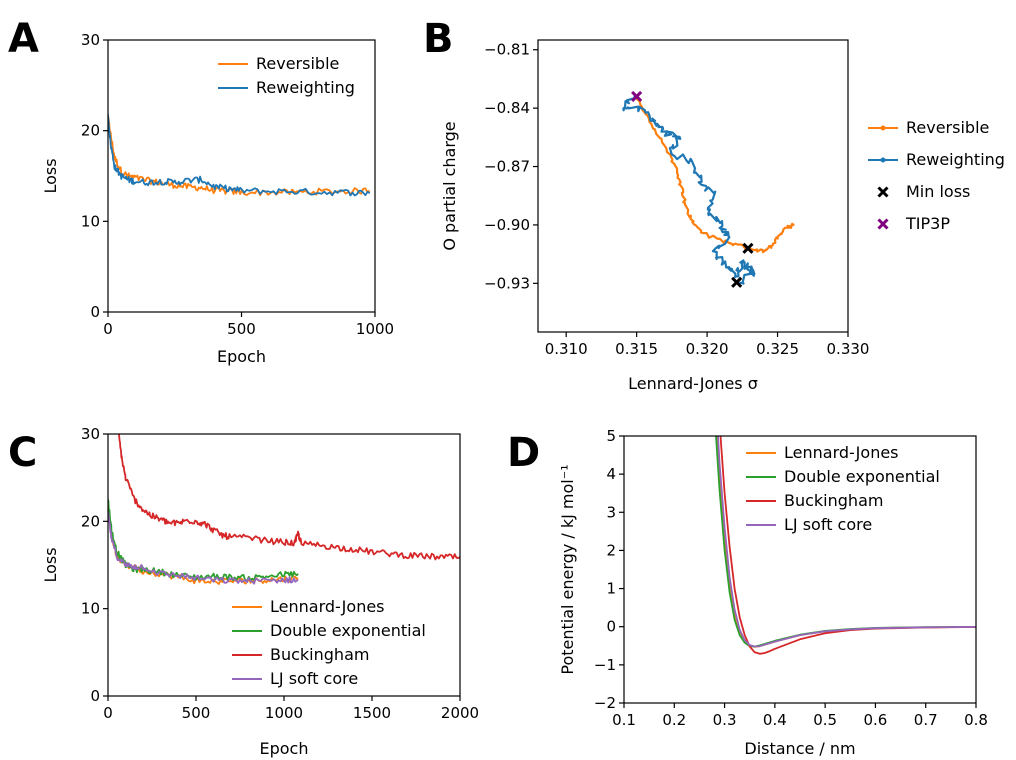  Describe the element at coordinates (23, 39) in the screenshot. I see `panel-letter: A` at that location.